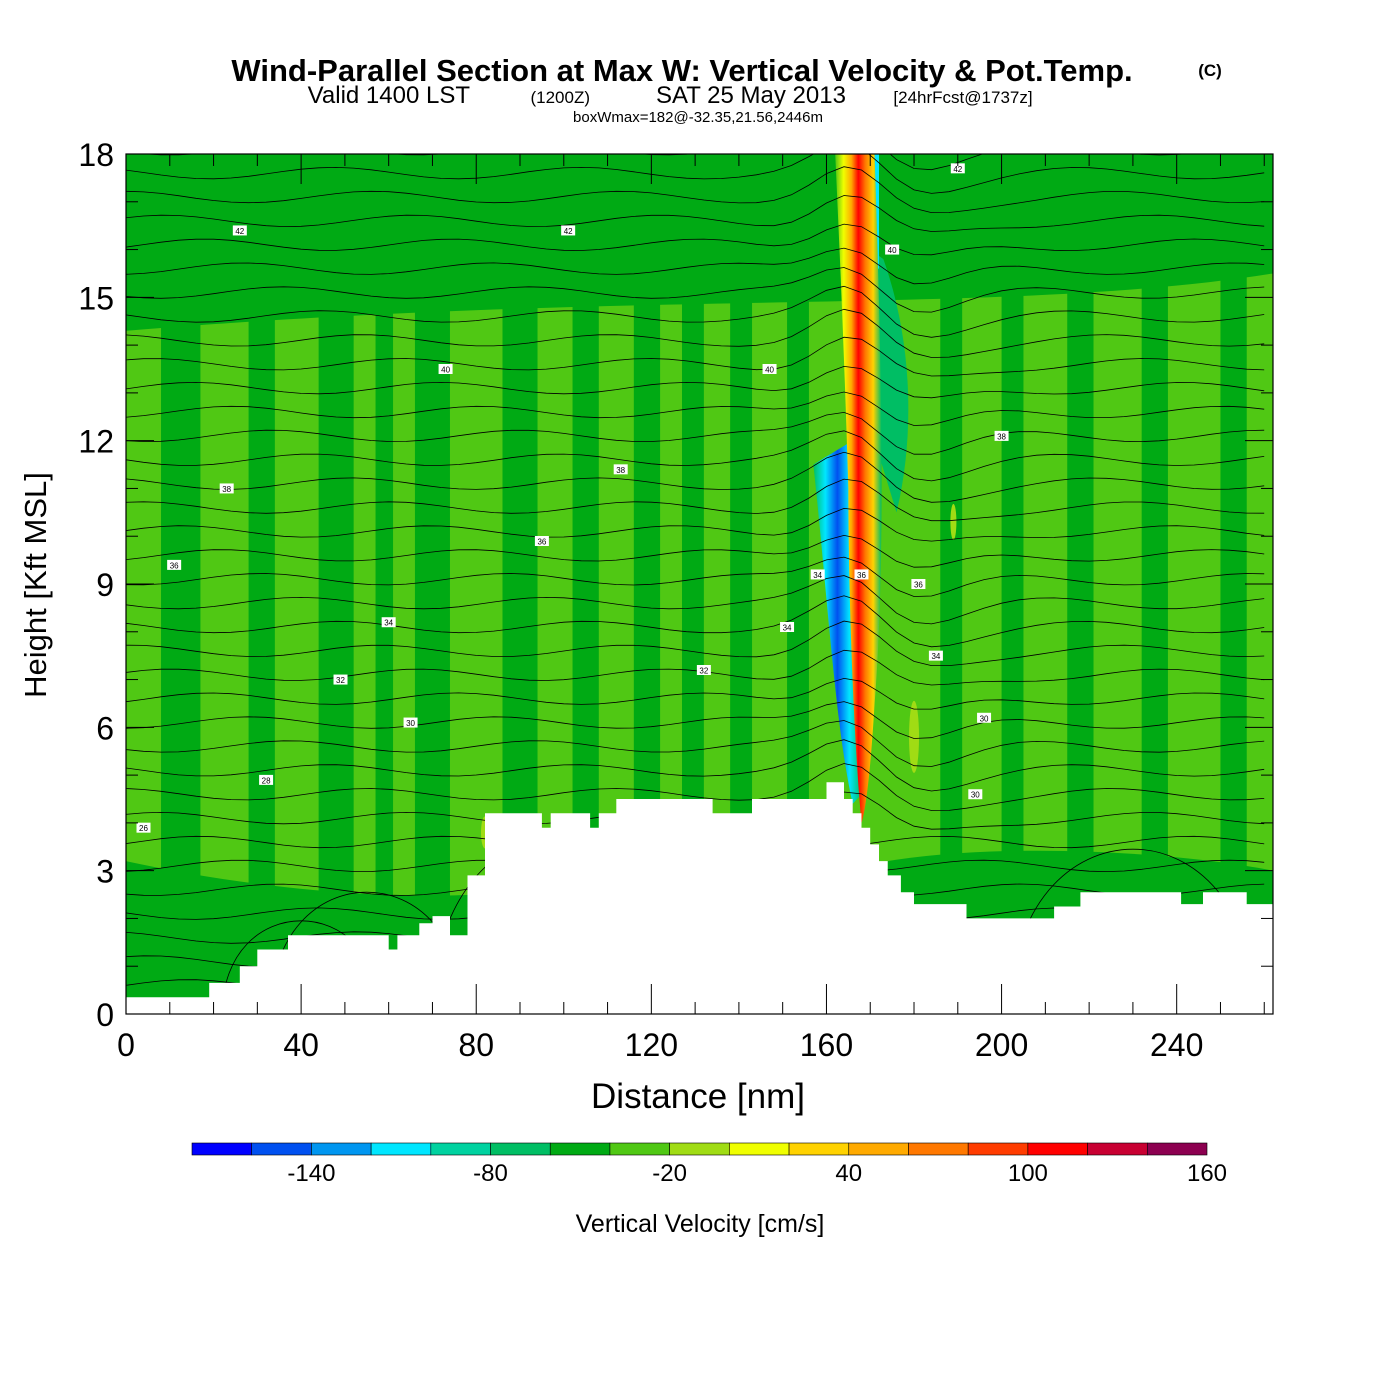  What do you see at coordinates (709, 1164) in the screenshot?
I see `colorbar: -140 -80 -20 40 100 160` at bounding box center [709, 1164].